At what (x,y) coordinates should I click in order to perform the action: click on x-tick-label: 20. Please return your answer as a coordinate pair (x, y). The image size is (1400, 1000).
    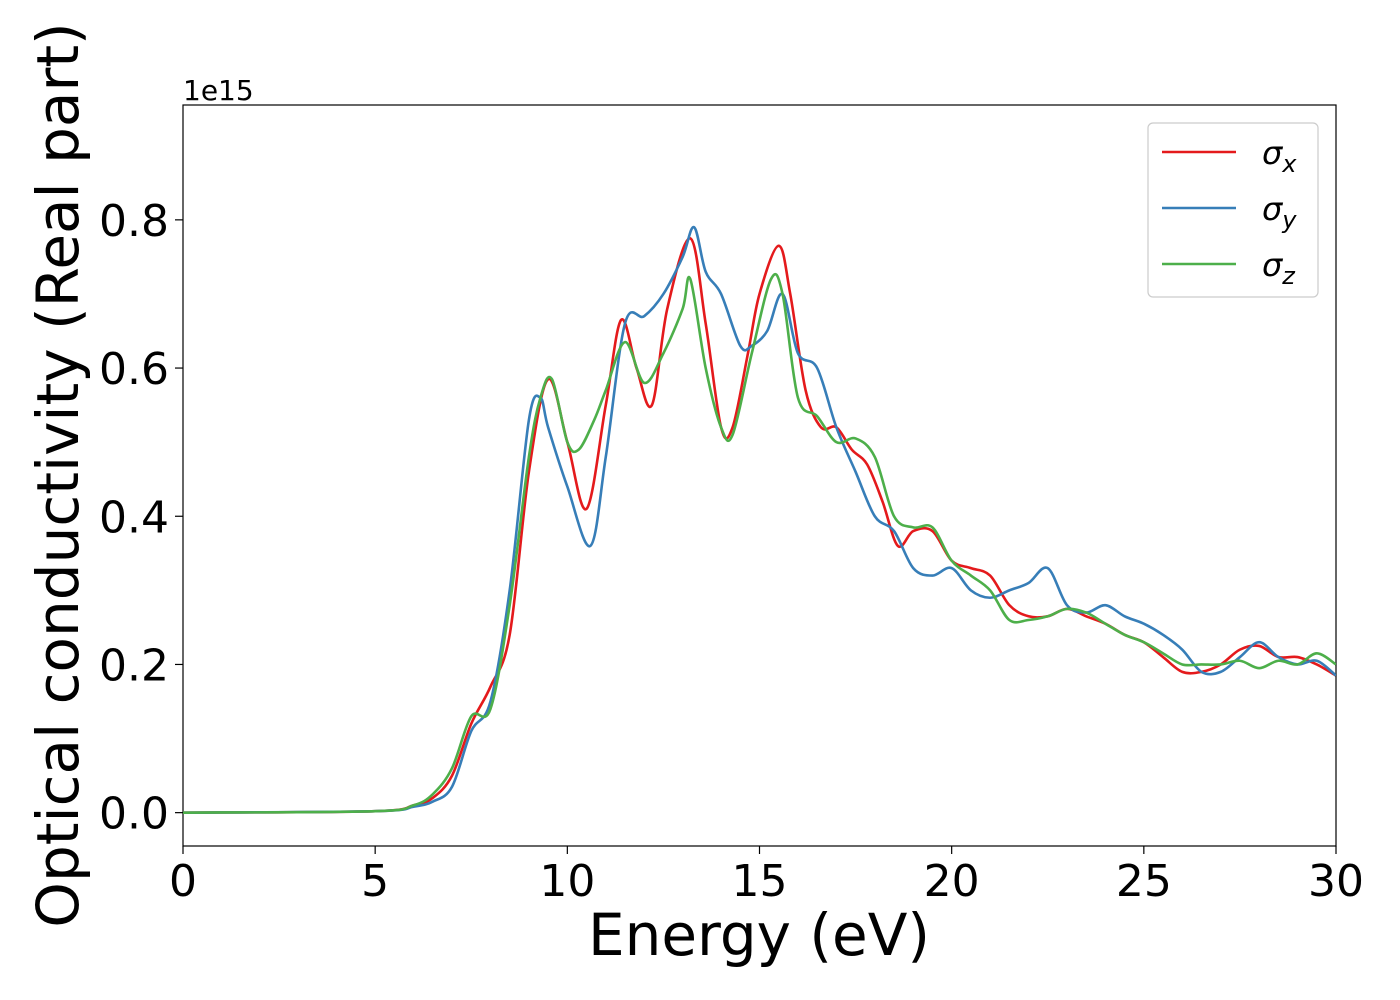
    Looking at the image, I should click on (952, 881).